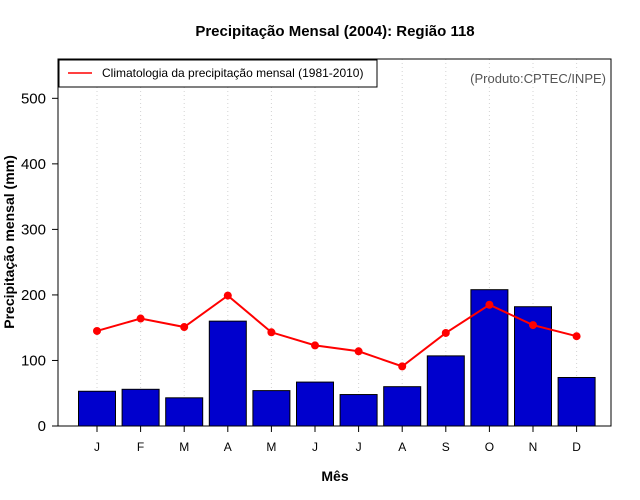  I want to click on legend-box, so click(218, 73).